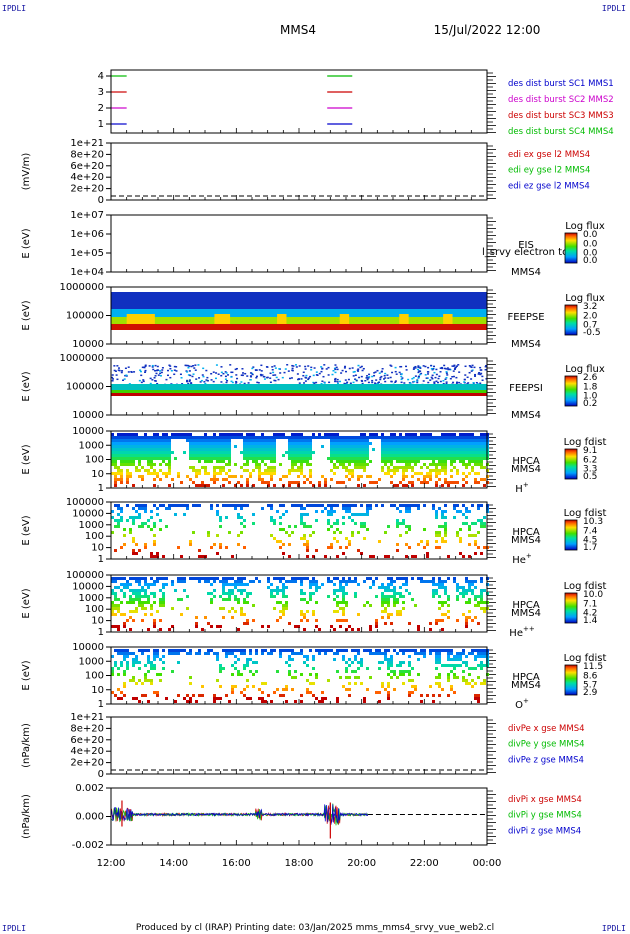 This screenshot has width=630, height=934. What do you see at coordinates (522, 559) in the screenshot?
I see `species-label: He+` at bounding box center [522, 559].